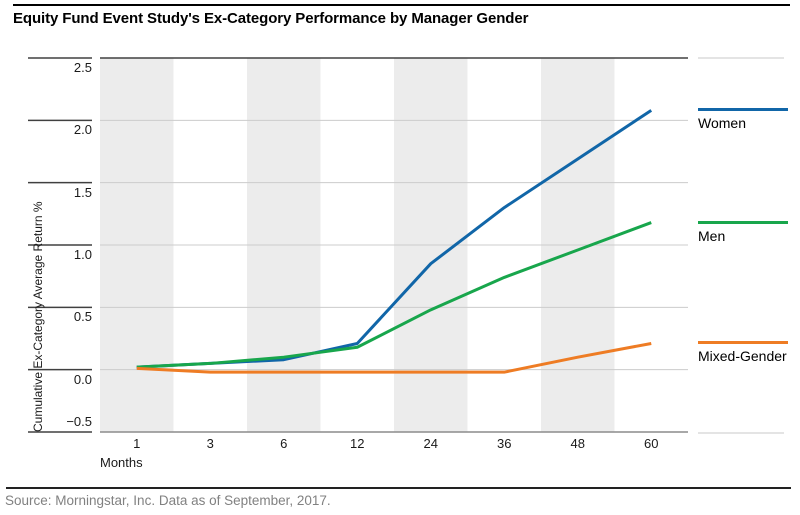 This screenshot has height=515, width=800. What do you see at coordinates (430, 443) in the screenshot?
I see `x-tick-label: 24` at bounding box center [430, 443].